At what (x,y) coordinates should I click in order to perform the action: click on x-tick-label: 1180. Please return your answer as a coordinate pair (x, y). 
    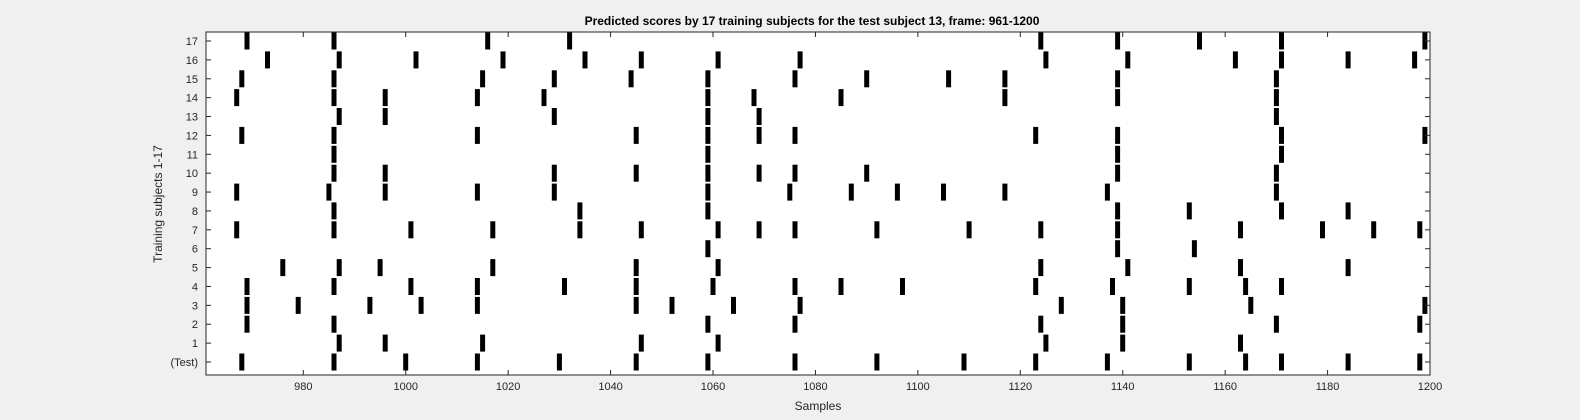
    Looking at the image, I should click on (1328, 387).